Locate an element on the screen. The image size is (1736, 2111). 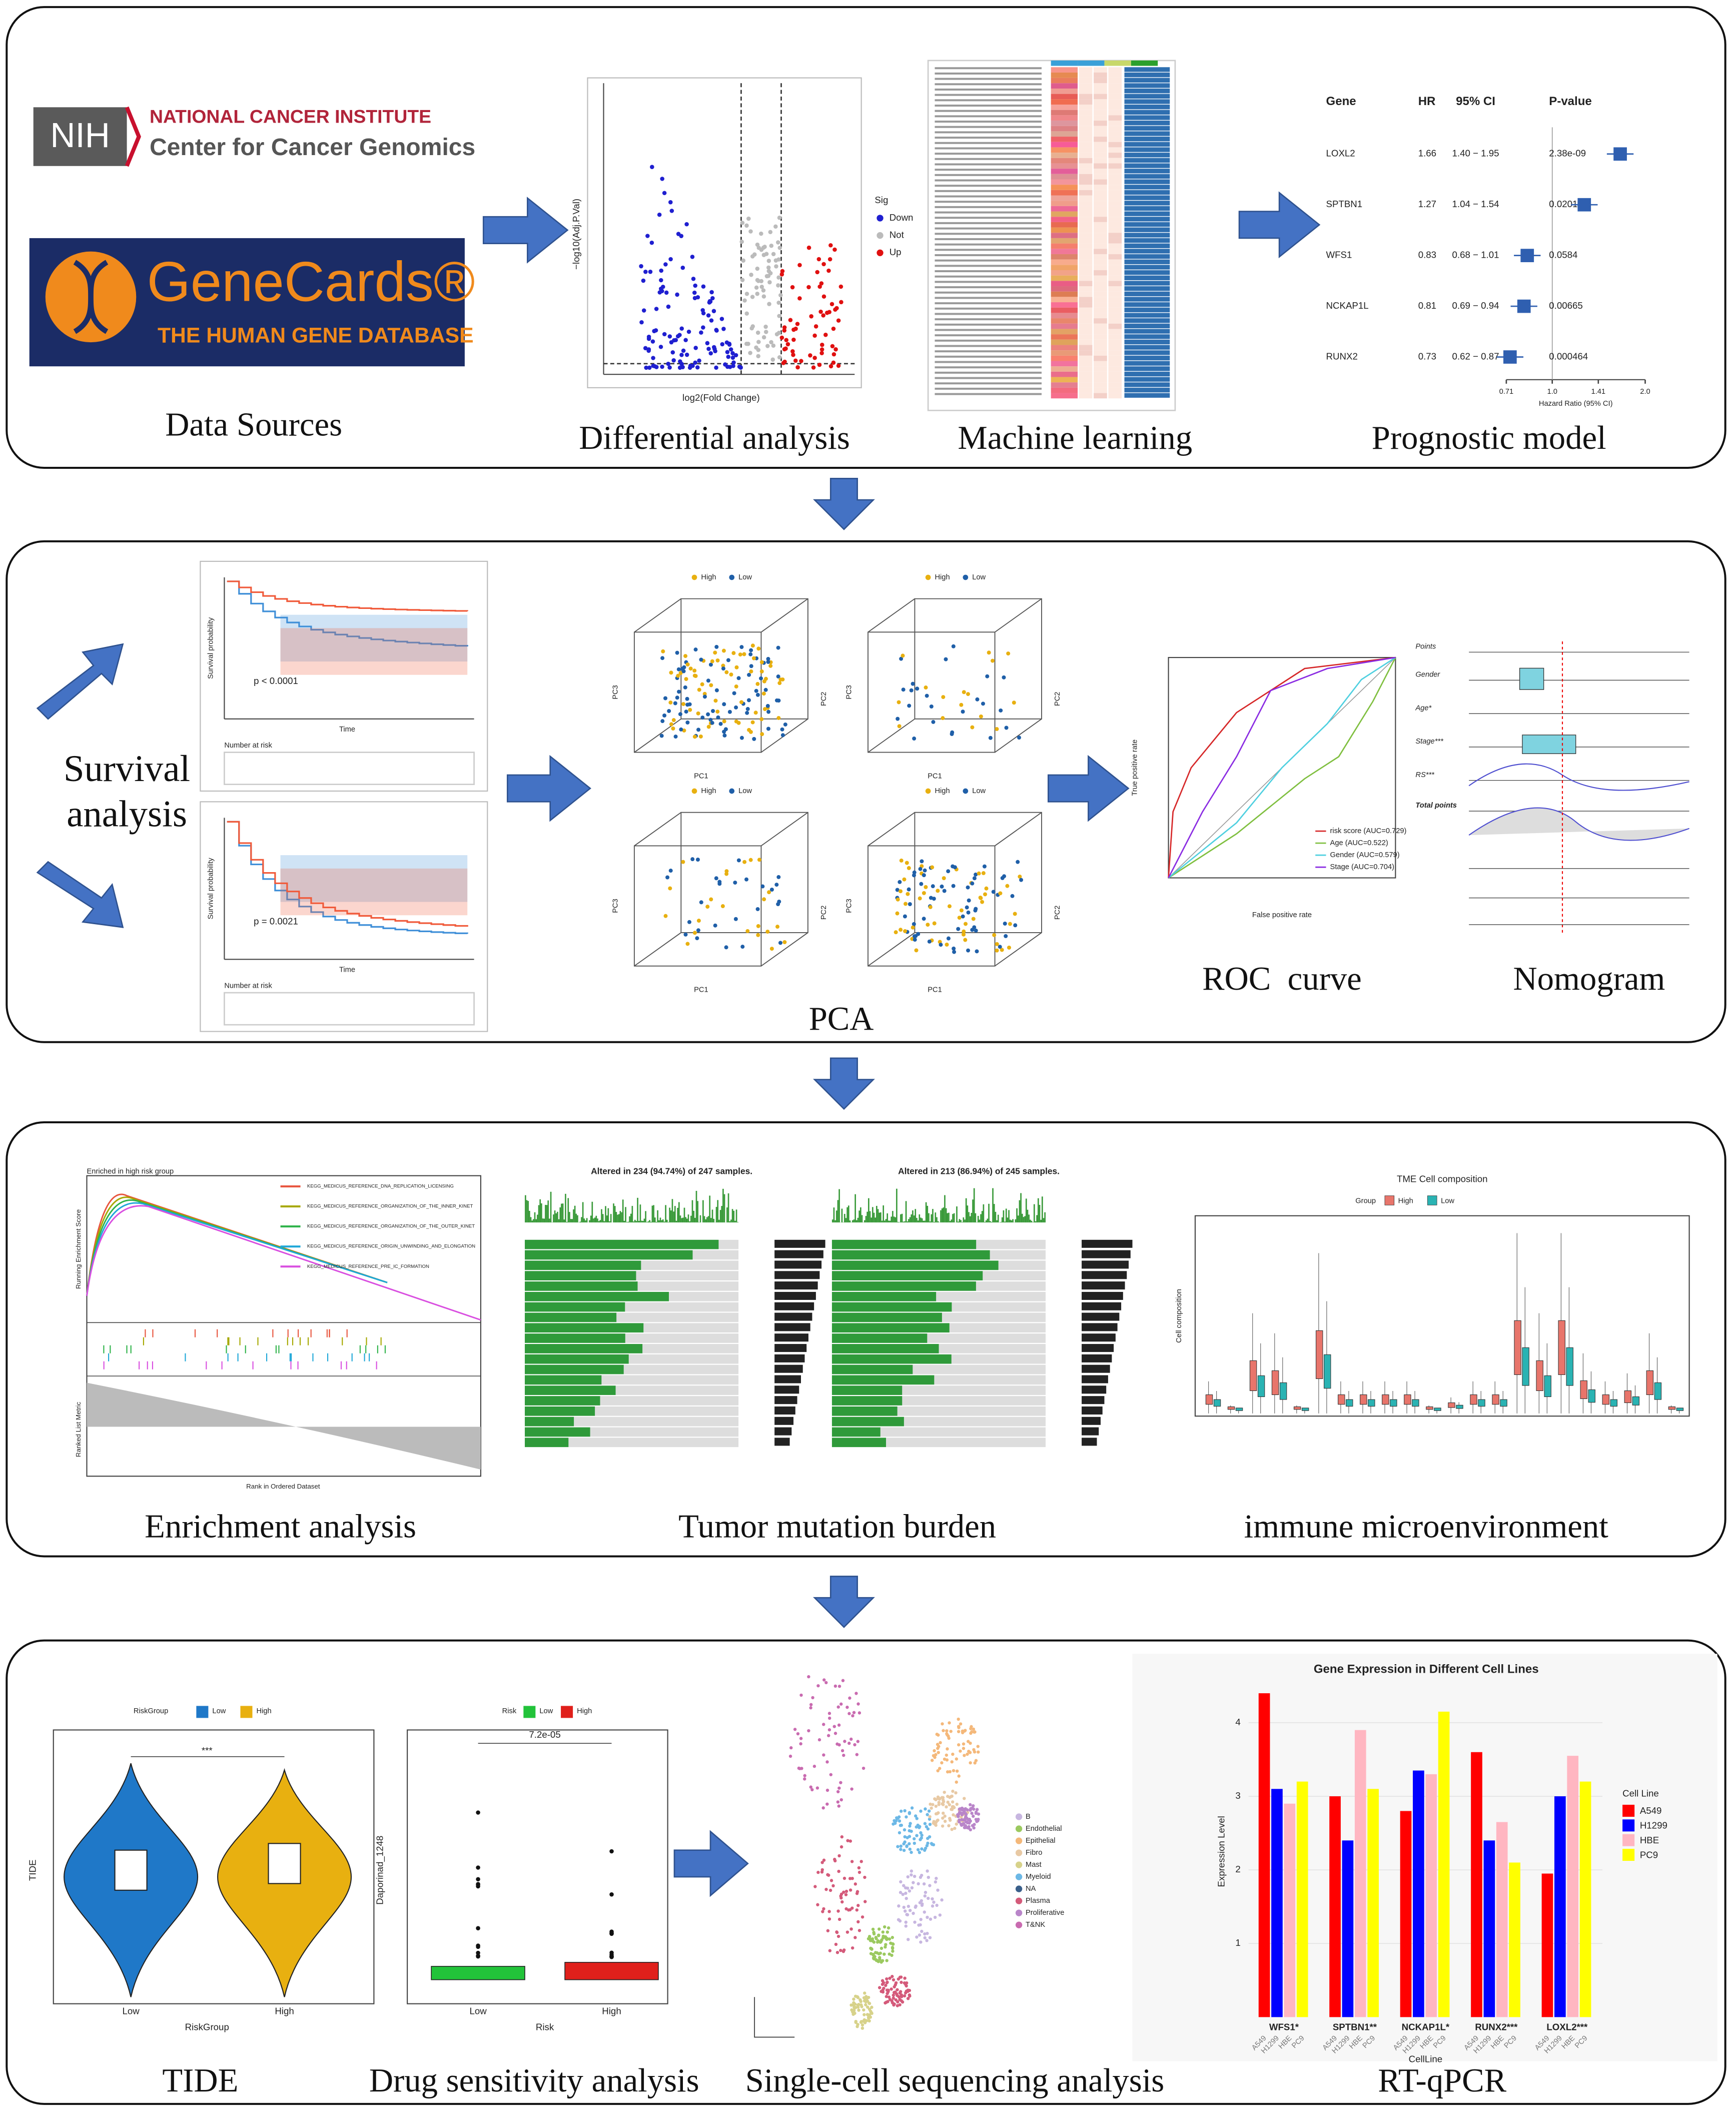
km-curve is located at coordinates (347, 596).